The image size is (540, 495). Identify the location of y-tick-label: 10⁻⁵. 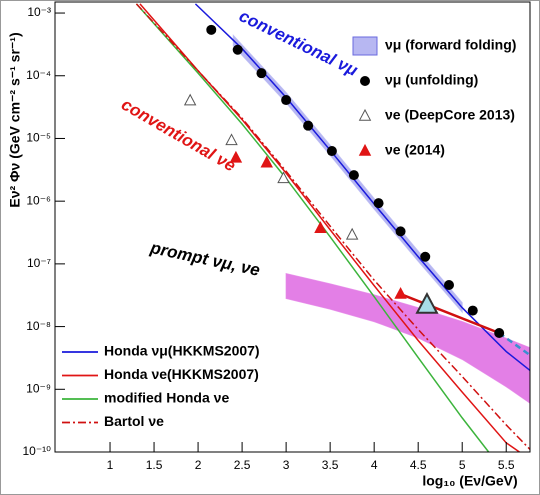
(38, 138).